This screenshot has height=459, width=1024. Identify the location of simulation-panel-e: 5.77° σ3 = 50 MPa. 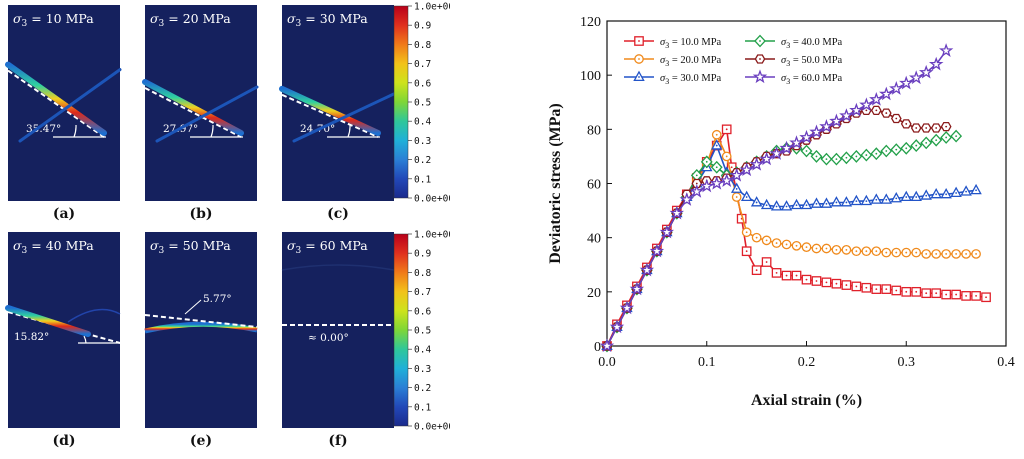
(201, 330).